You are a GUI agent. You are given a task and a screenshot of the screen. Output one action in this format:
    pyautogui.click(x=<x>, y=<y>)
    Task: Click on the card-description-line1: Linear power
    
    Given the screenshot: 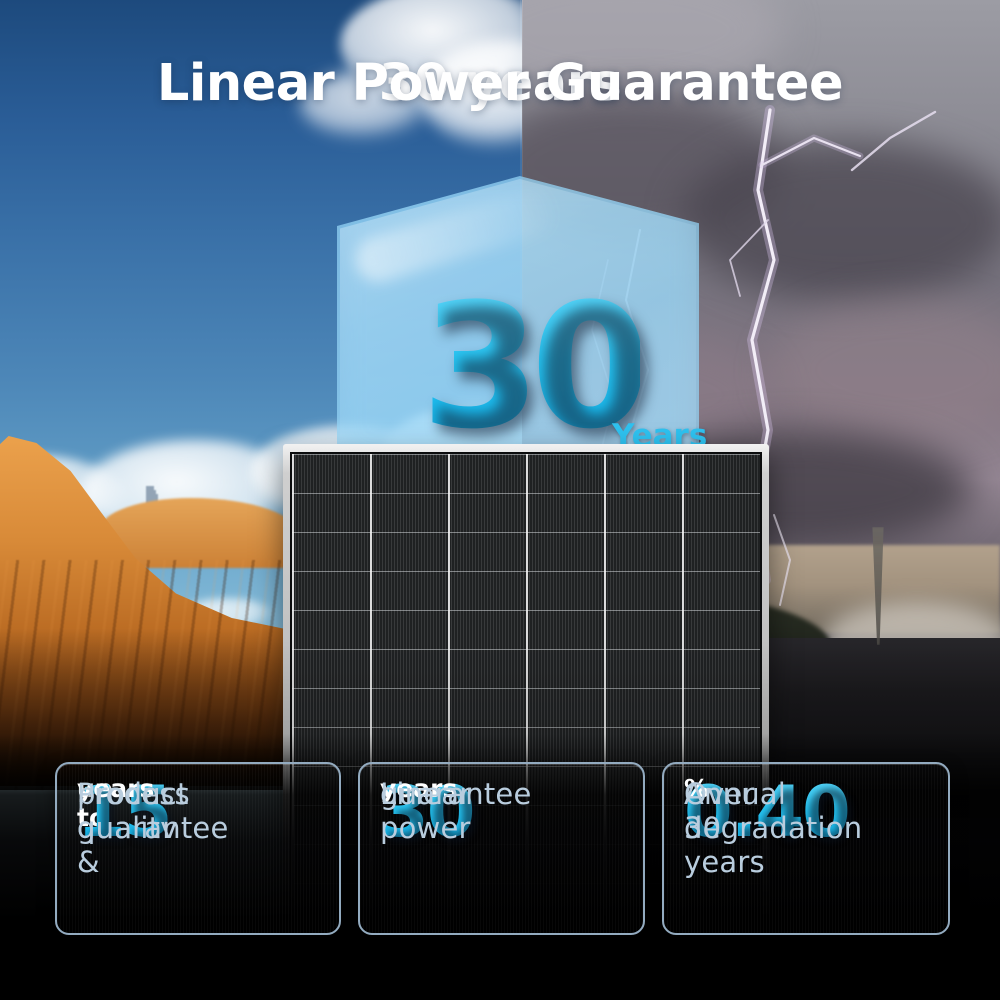 What is the action you would take?
    pyautogui.click(x=426, y=811)
    